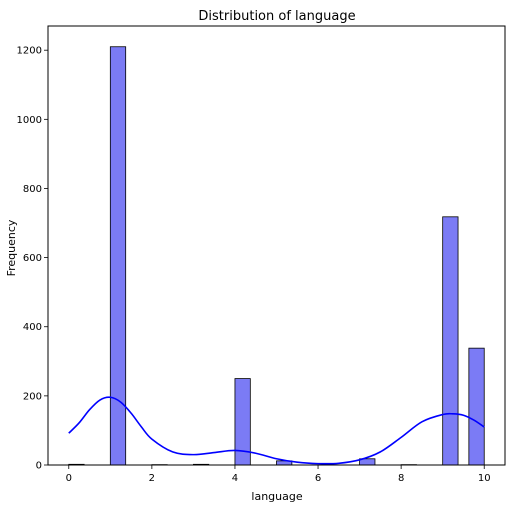 This screenshot has height=512, width=512. I want to click on x-tick-label: 10, so click(484, 478).